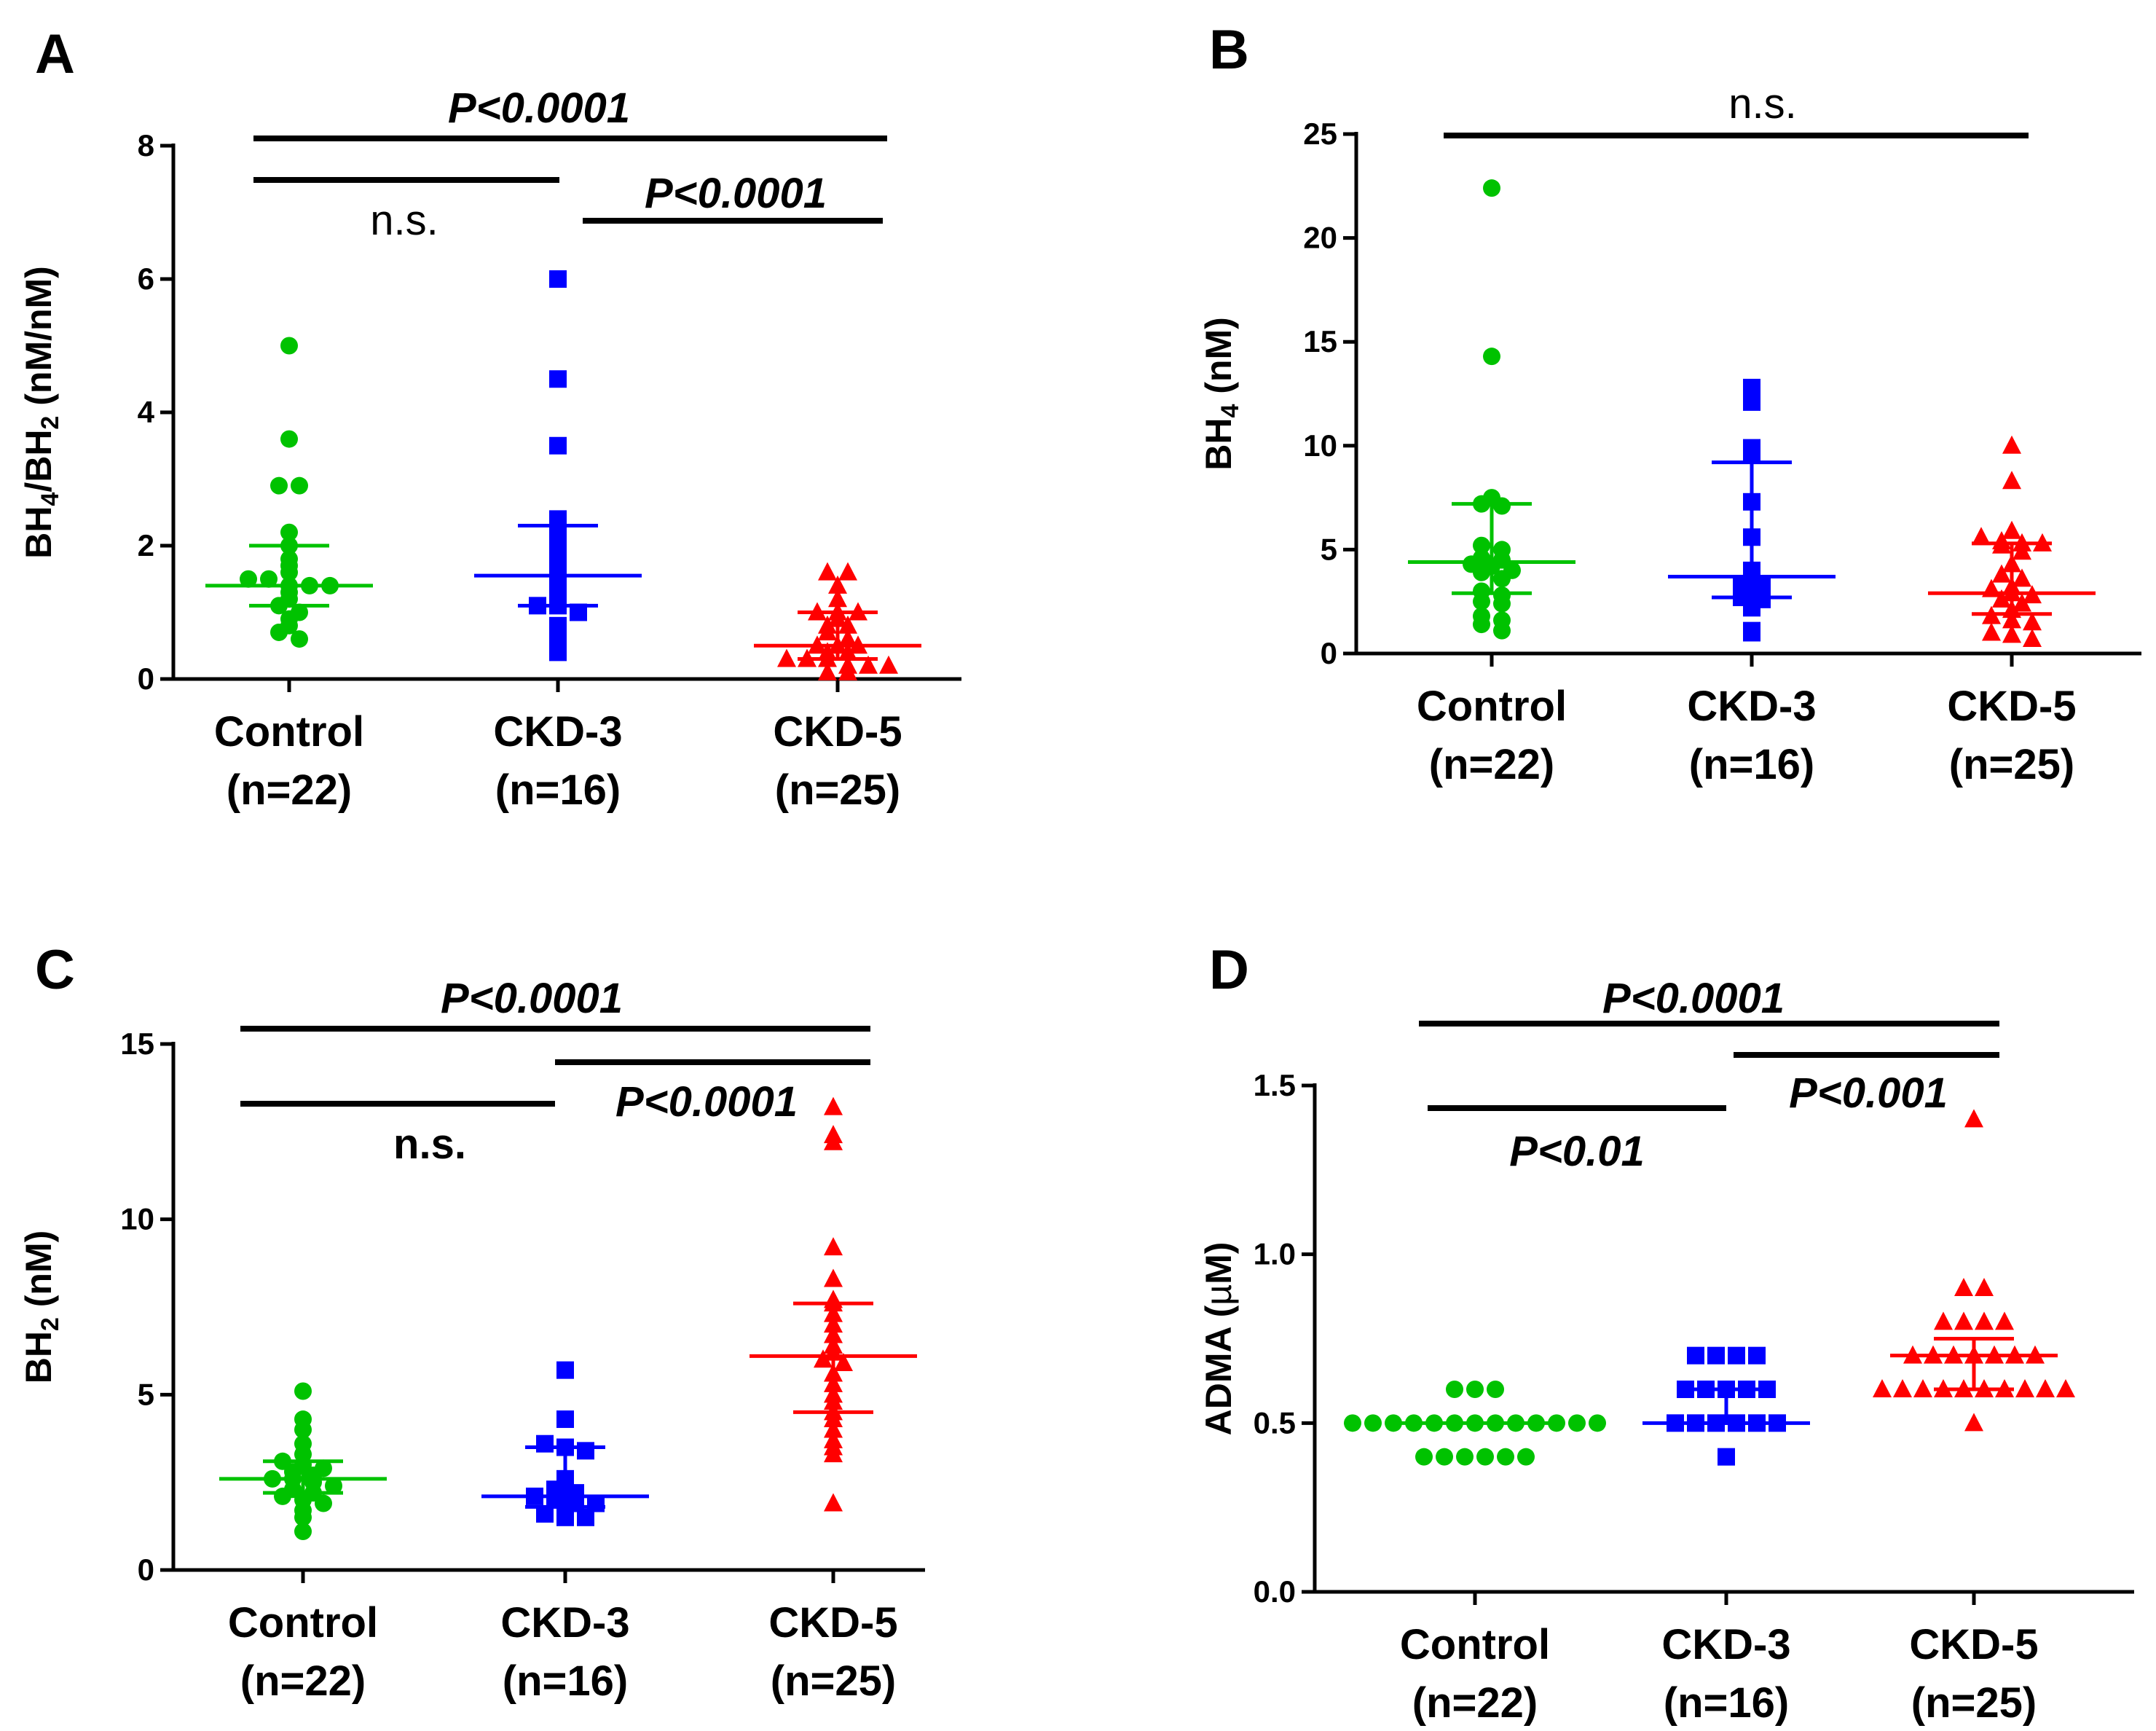 The height and width of the screenshot is (1731, 2156). What do you see at coordinates (1275, 1422) in the screenshot?
I see `y-tick-label: 0.5` at bounding box center [1275, 1422].